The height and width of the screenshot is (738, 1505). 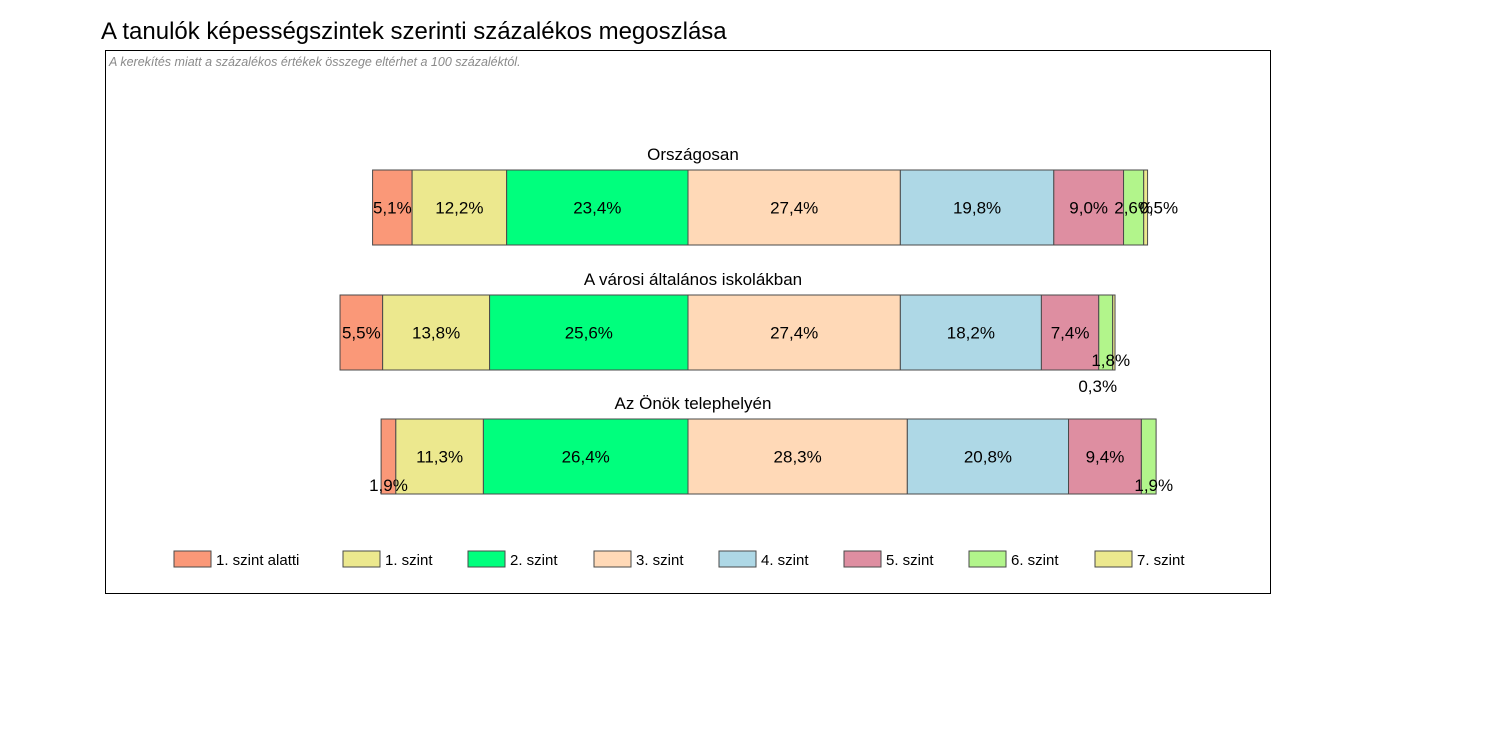 What do you see at coordinates (693, 154) in the screenshot?
I see `group-title: Országosan` at bounding box center [693, 154].